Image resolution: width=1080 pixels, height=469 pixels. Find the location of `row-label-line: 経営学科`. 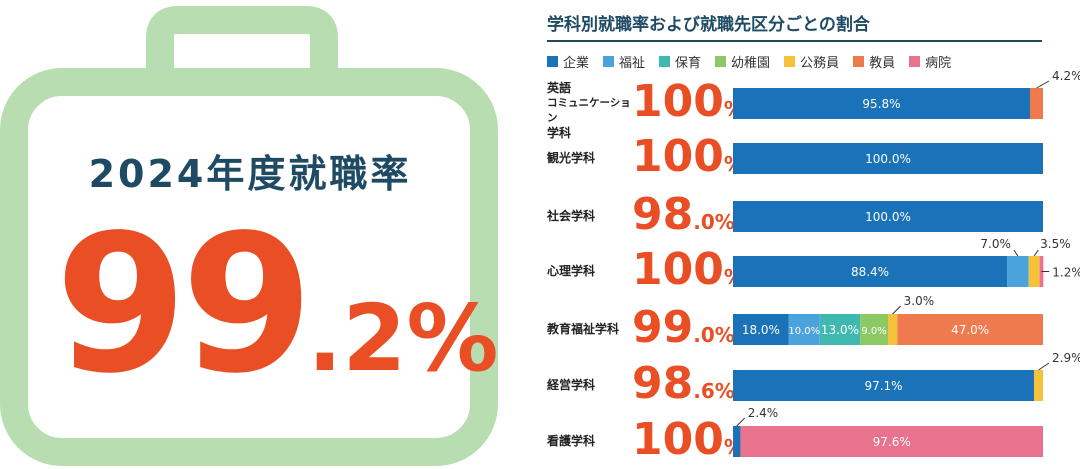

row-label-line: 経営学科 is located at coordinates (571, 385).